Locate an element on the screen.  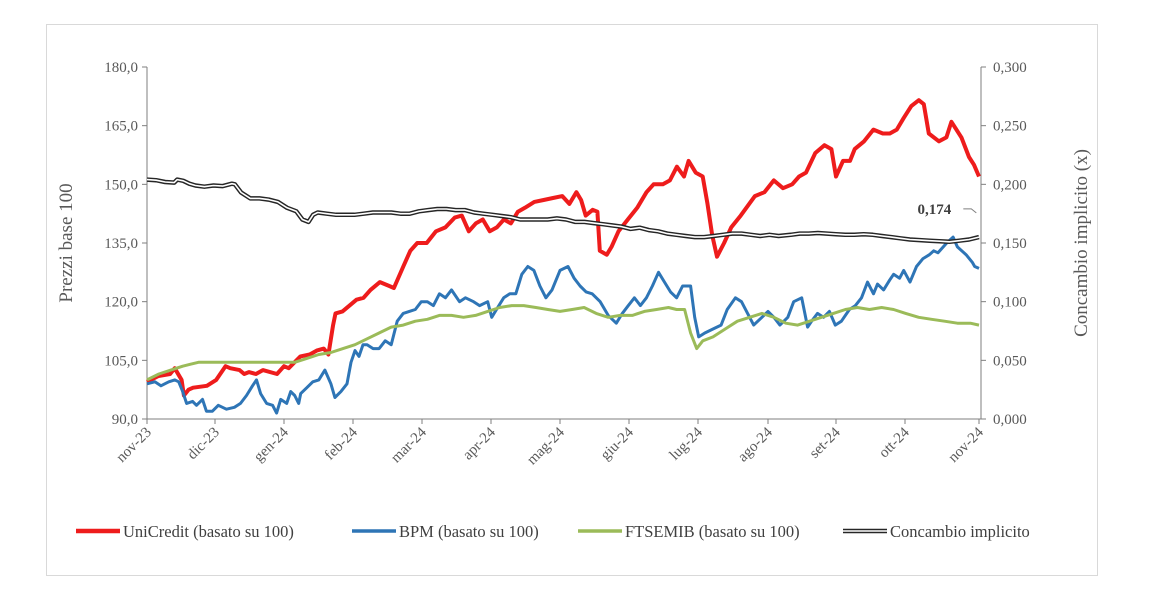
x-tick-label: set-24 is located at coordinates (826, 443).